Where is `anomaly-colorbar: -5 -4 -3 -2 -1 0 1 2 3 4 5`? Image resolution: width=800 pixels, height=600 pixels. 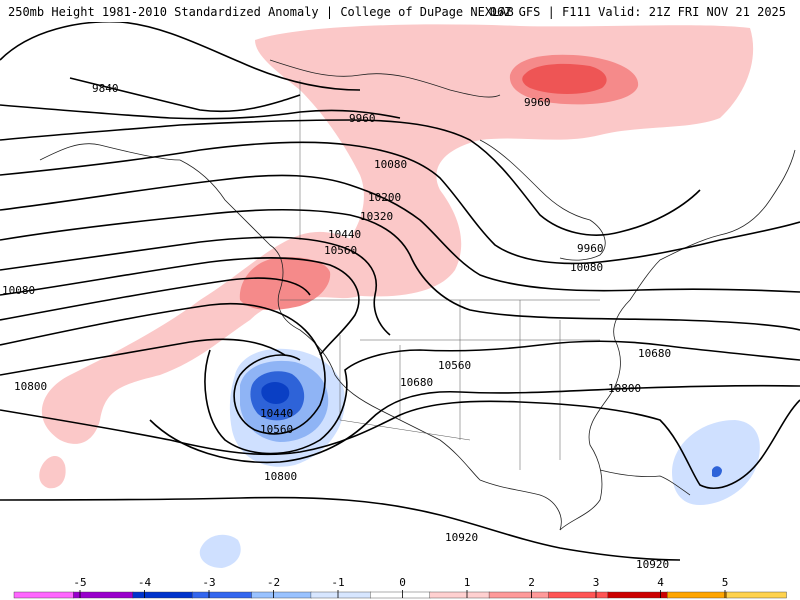
anomaly-colorbar: -5 -4 -3 -2 -1 0 1 2 3 4 5 is located at coordinates (400, 587).